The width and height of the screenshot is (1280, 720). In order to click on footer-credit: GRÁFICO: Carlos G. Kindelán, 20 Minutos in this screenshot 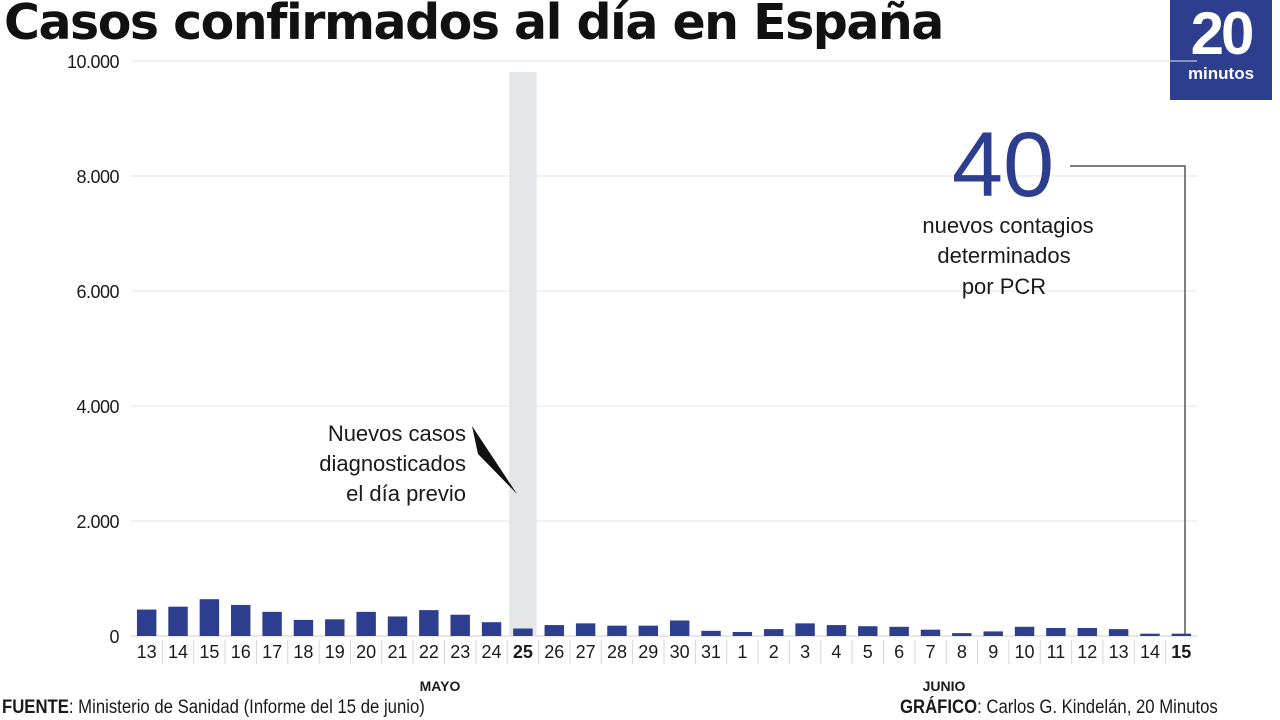, I will do `click(1059, 708)`.